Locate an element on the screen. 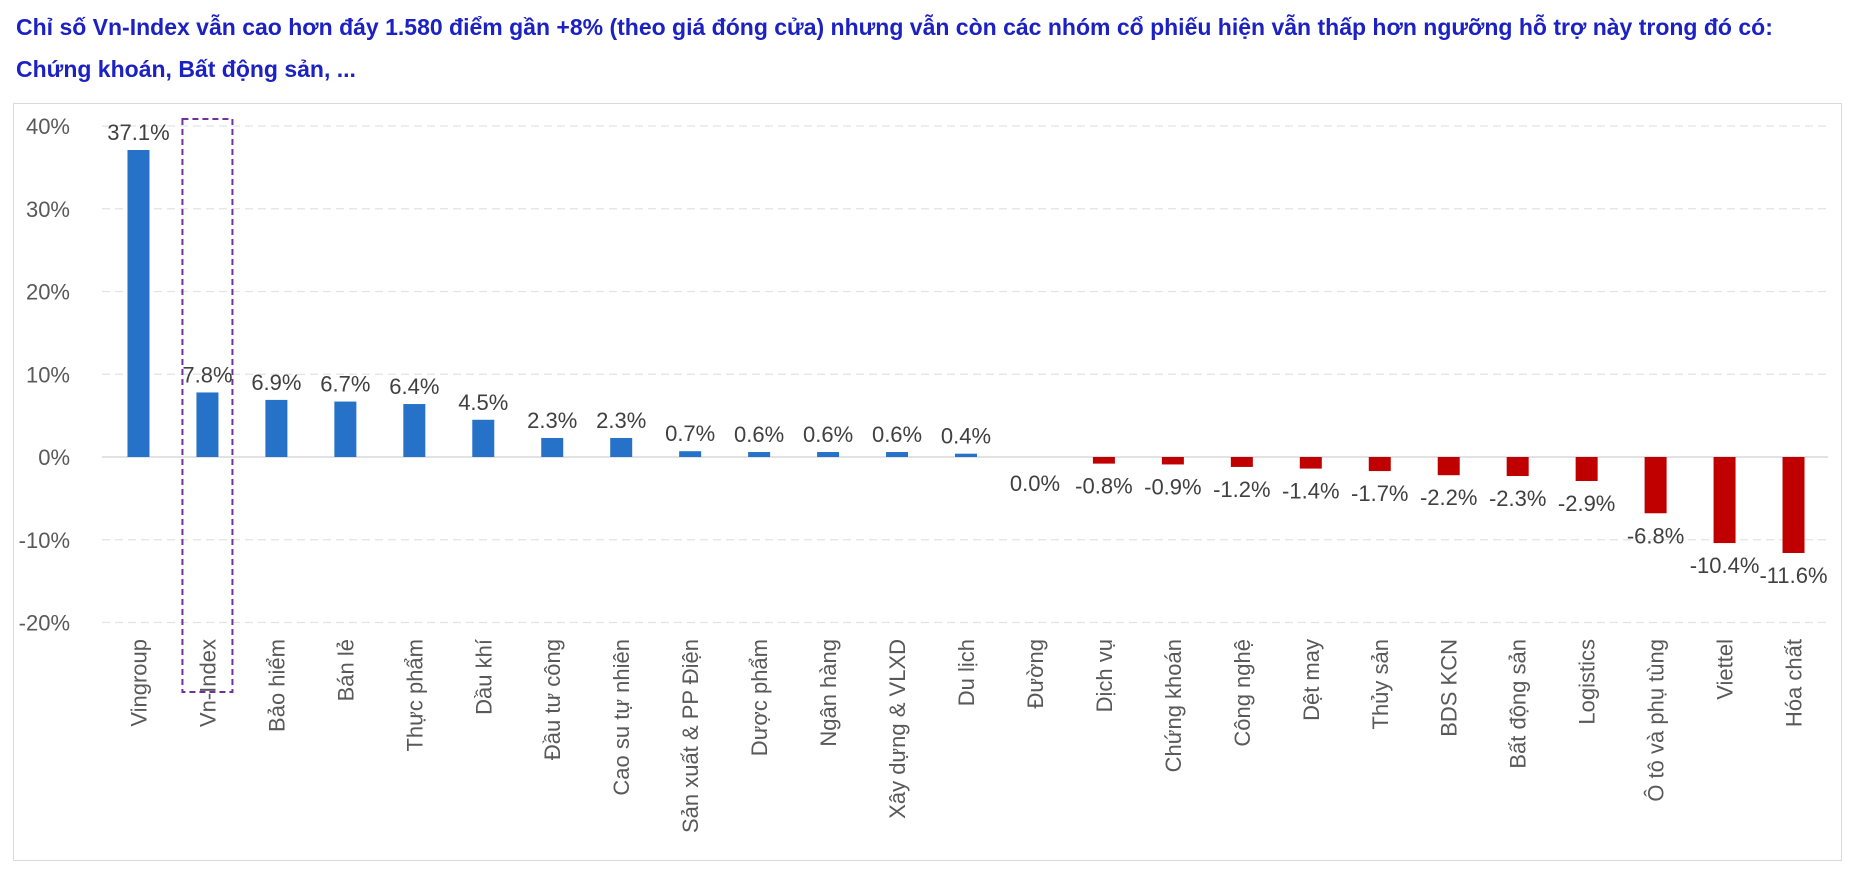 The width and height of the screenshot is (1858, 871). category-label: Vn-Index is located at coordinates (207, 683).